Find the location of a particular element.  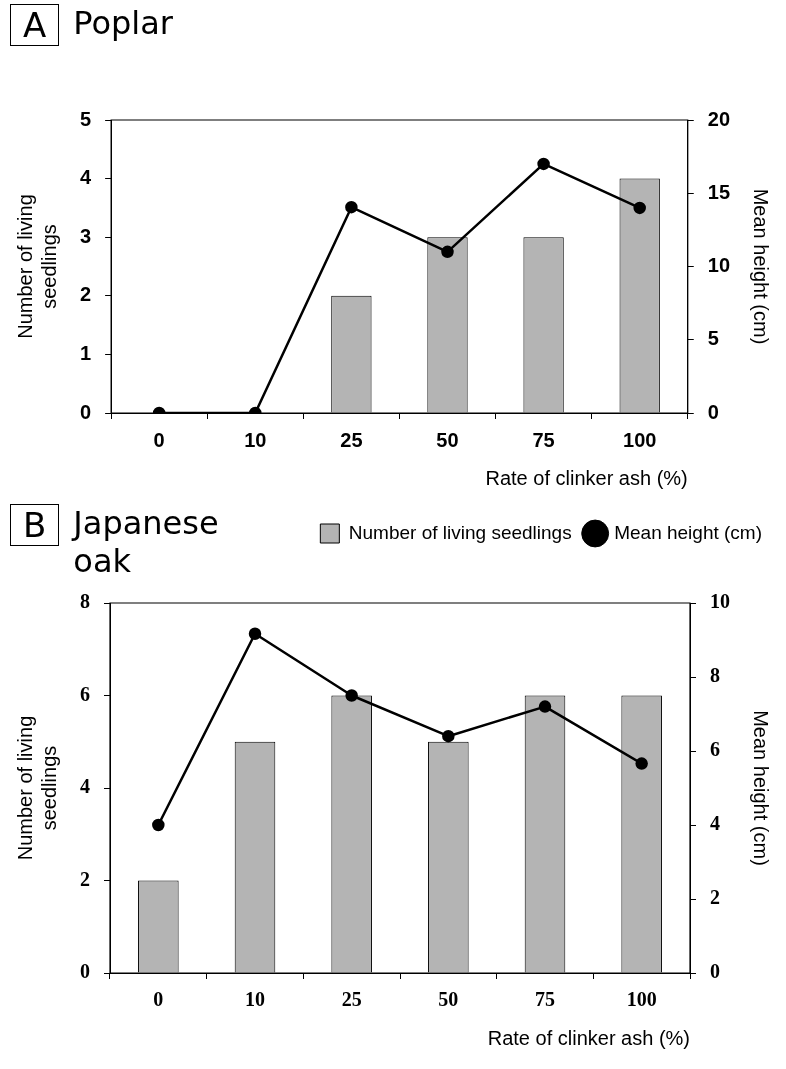

y2-tick-label: 5 is located at coordinates (713, 338).